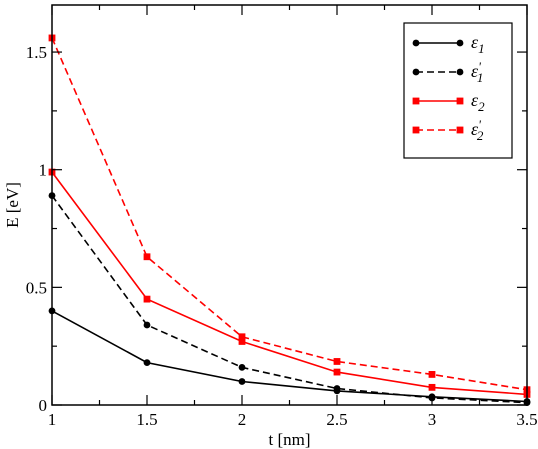 The image size is (538, 449). Describe the element at coordinates (36, 287) in the screenshot. I see `y-tick-label: 0.5` at that location.